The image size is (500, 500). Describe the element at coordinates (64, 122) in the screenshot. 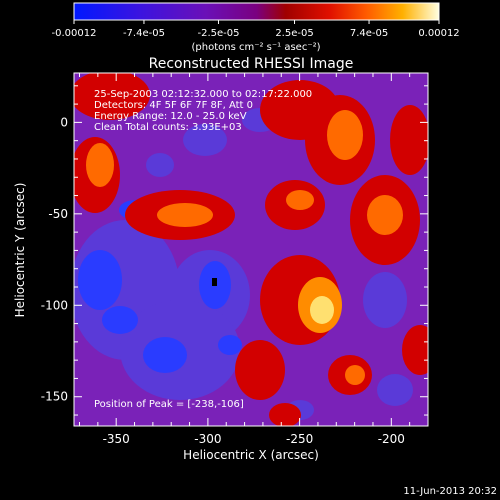

I see `y-tick-label: 0` at that location.